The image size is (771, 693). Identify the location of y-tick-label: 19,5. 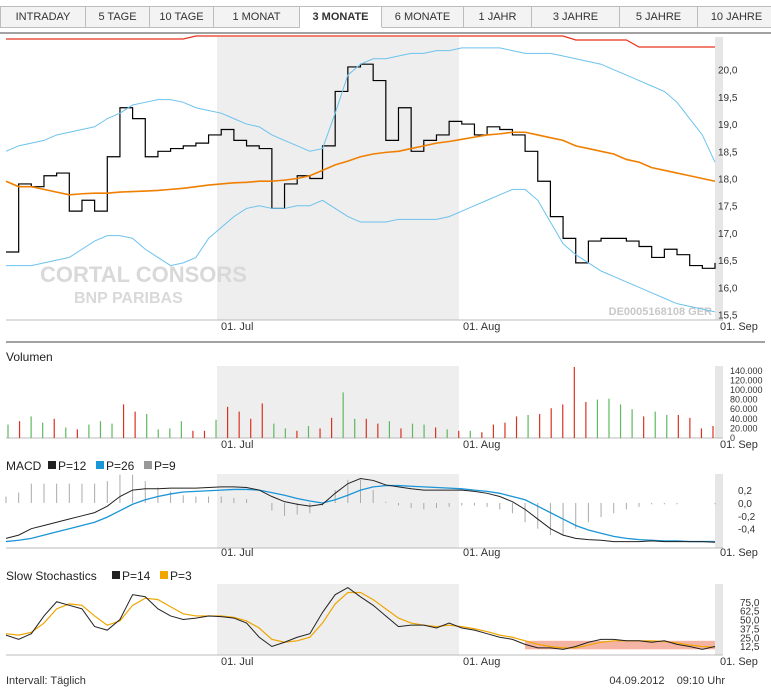
(728, 98).